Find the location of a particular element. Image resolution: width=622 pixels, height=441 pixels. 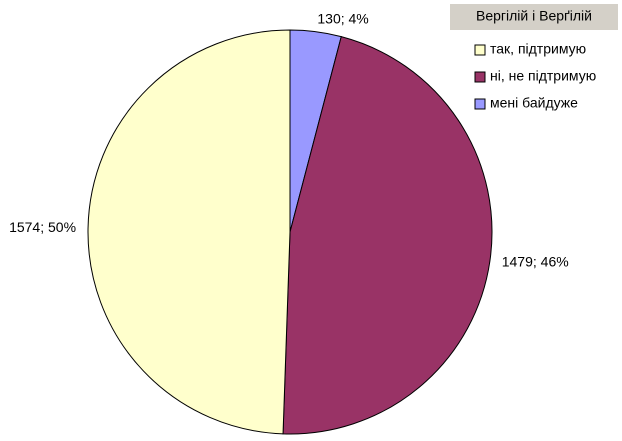

data-label: 1479; 46% is located at coordinates (535, 262).